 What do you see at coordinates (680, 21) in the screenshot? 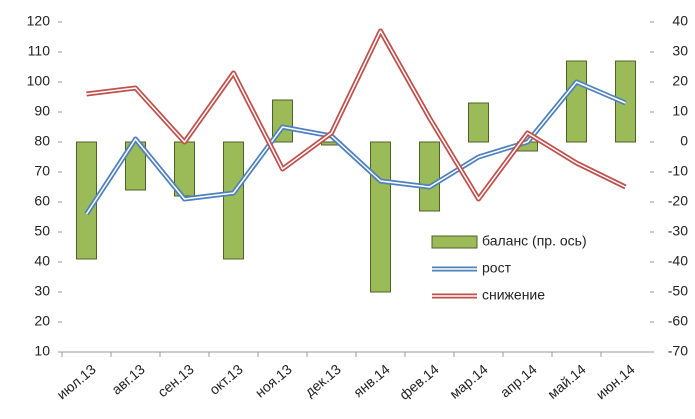
I see `y2-tick-label: 40` at bounding box center [680, 21].